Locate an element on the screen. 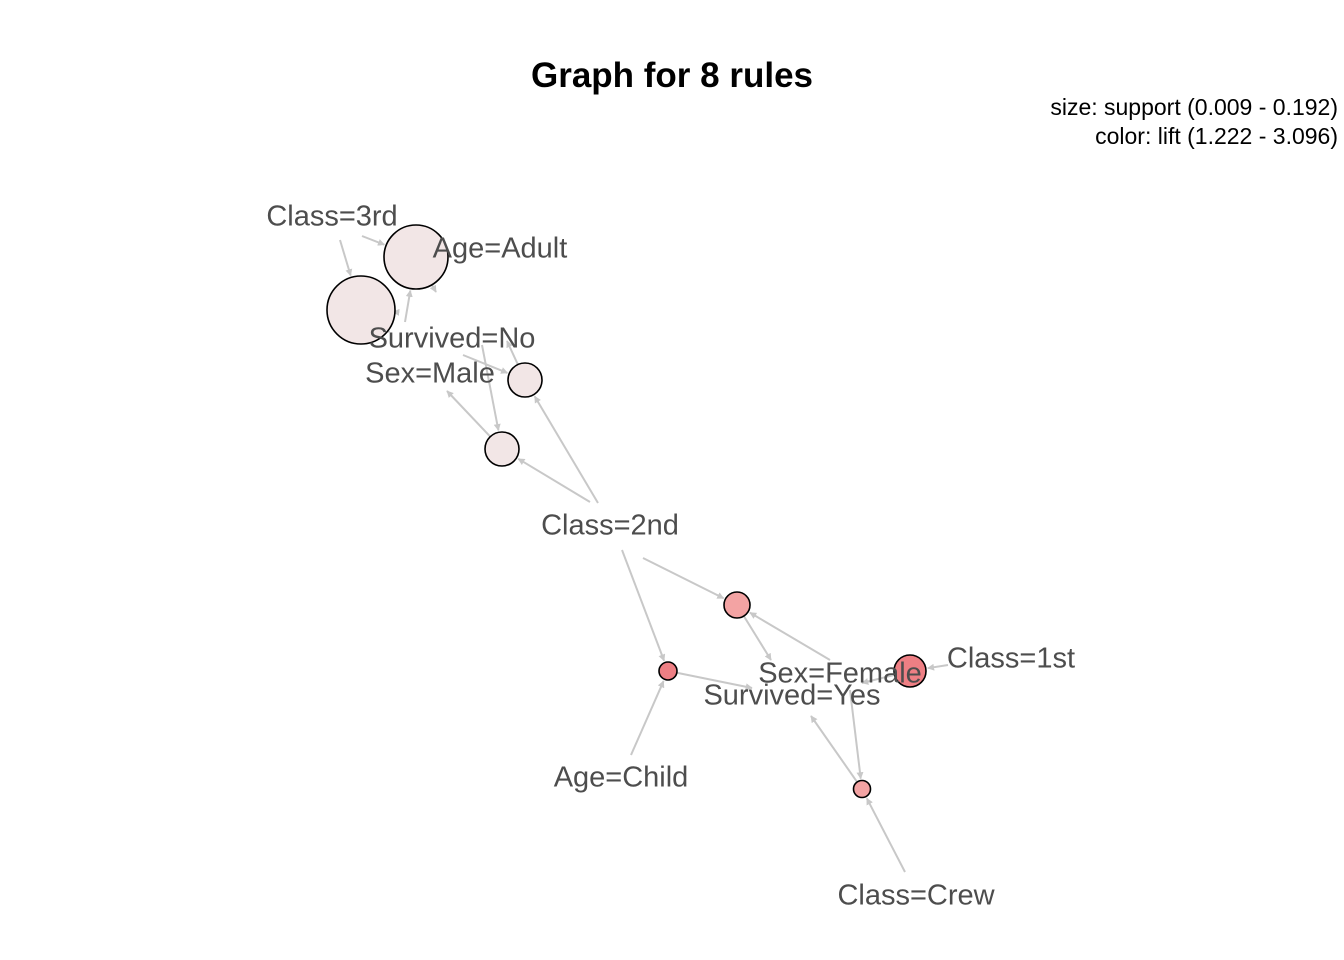 This screenshot has height=960, width=1344. item-label-survivedYes: Survived=Yes is located at coordinates (791, 696).